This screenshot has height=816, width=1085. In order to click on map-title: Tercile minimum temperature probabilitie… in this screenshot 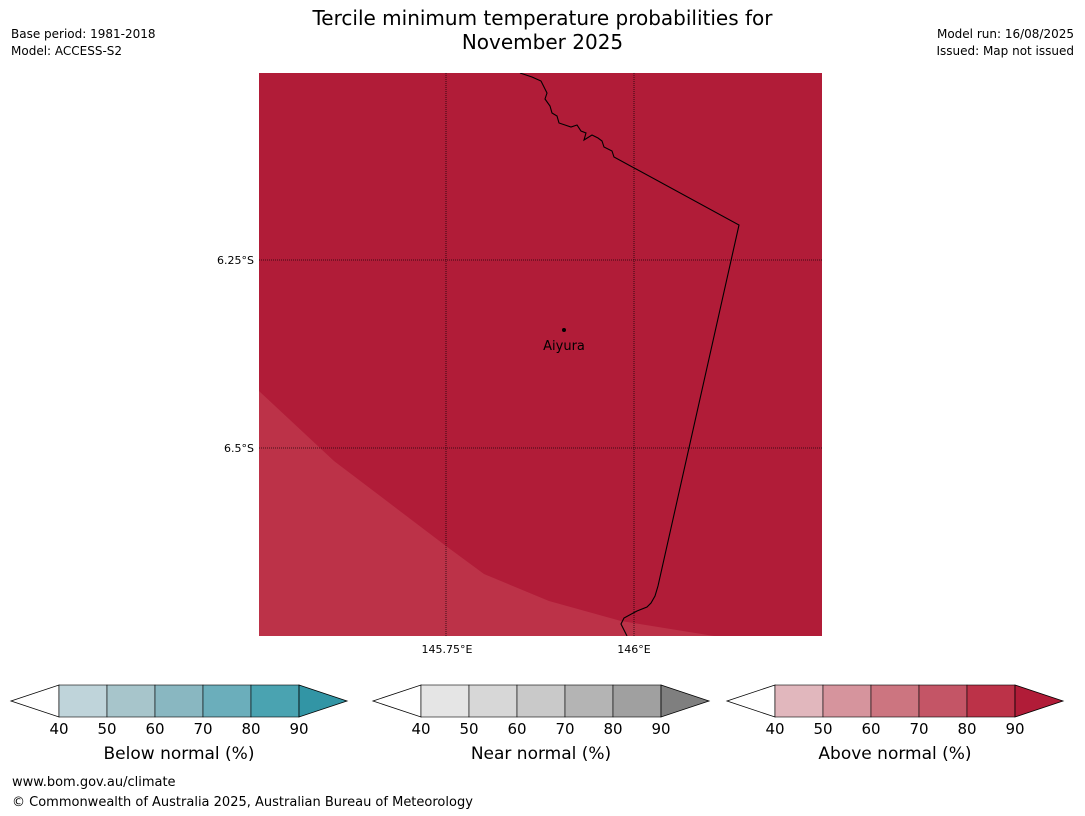, I will do `click(542, 30)`.